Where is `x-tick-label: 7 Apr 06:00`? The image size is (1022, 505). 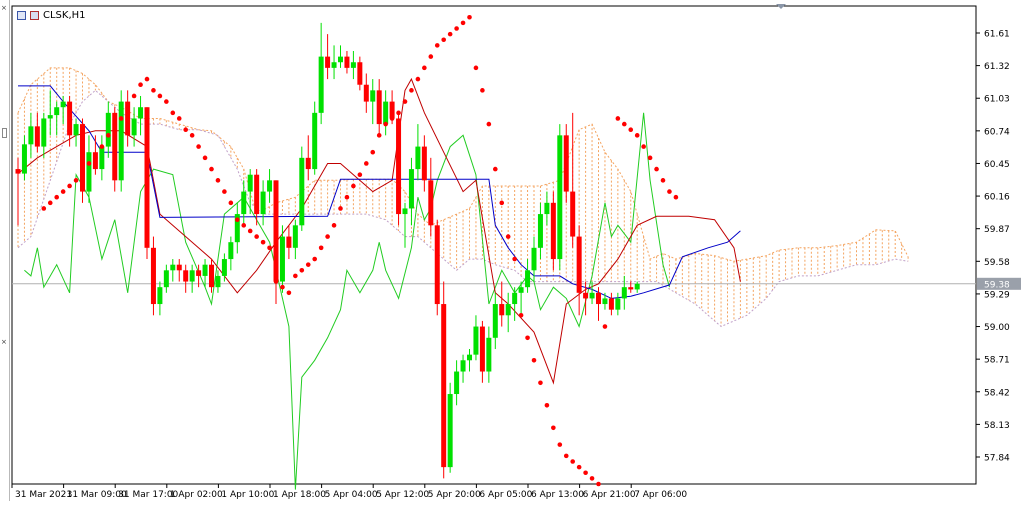 x-tick-label: 7 Apr 06:00 is located at coordinates (660, 495).